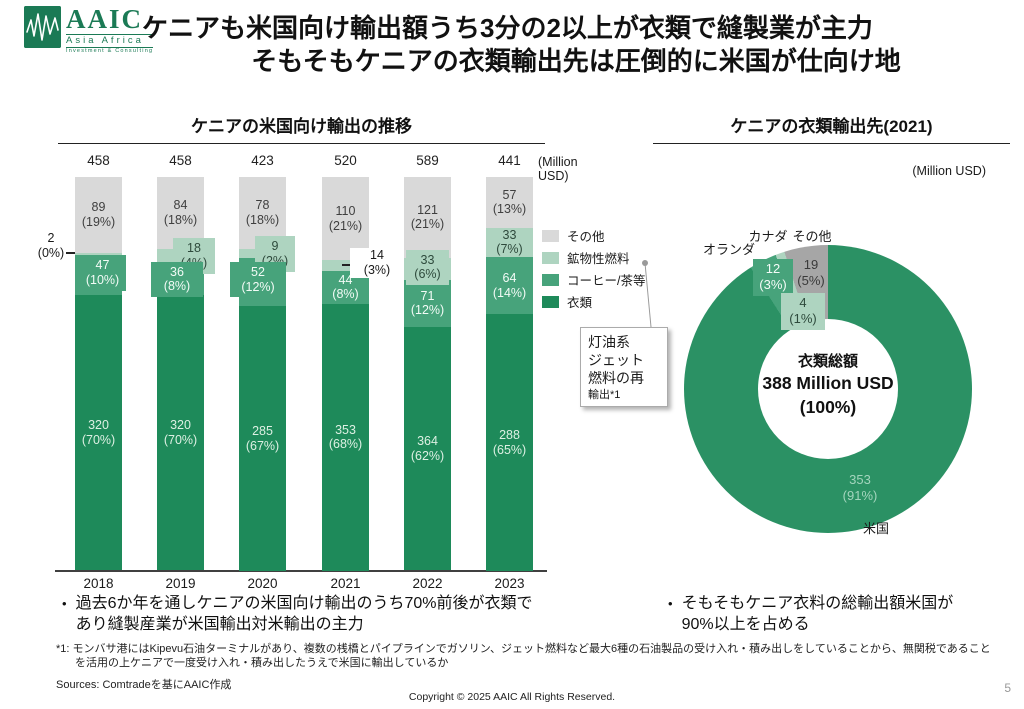  I want to click on bar-total-label: 520, so click(345, 160).